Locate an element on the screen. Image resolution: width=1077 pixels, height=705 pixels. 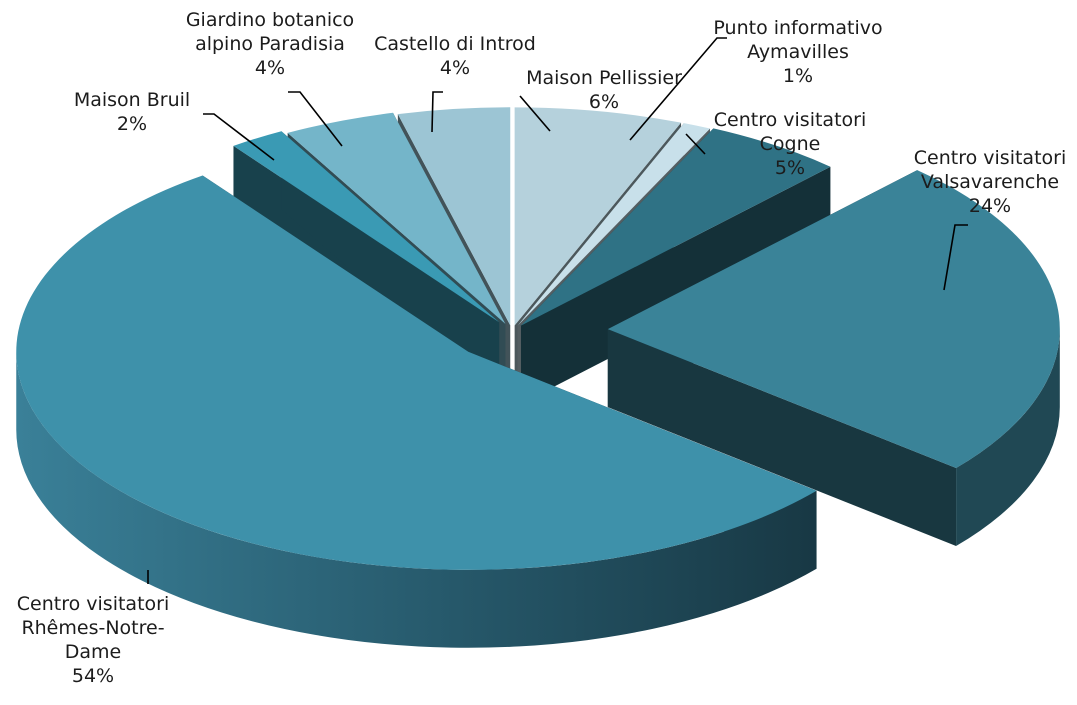
slice-label: Centro visitatori Cogne 5% is located at coordinates (790, 144).